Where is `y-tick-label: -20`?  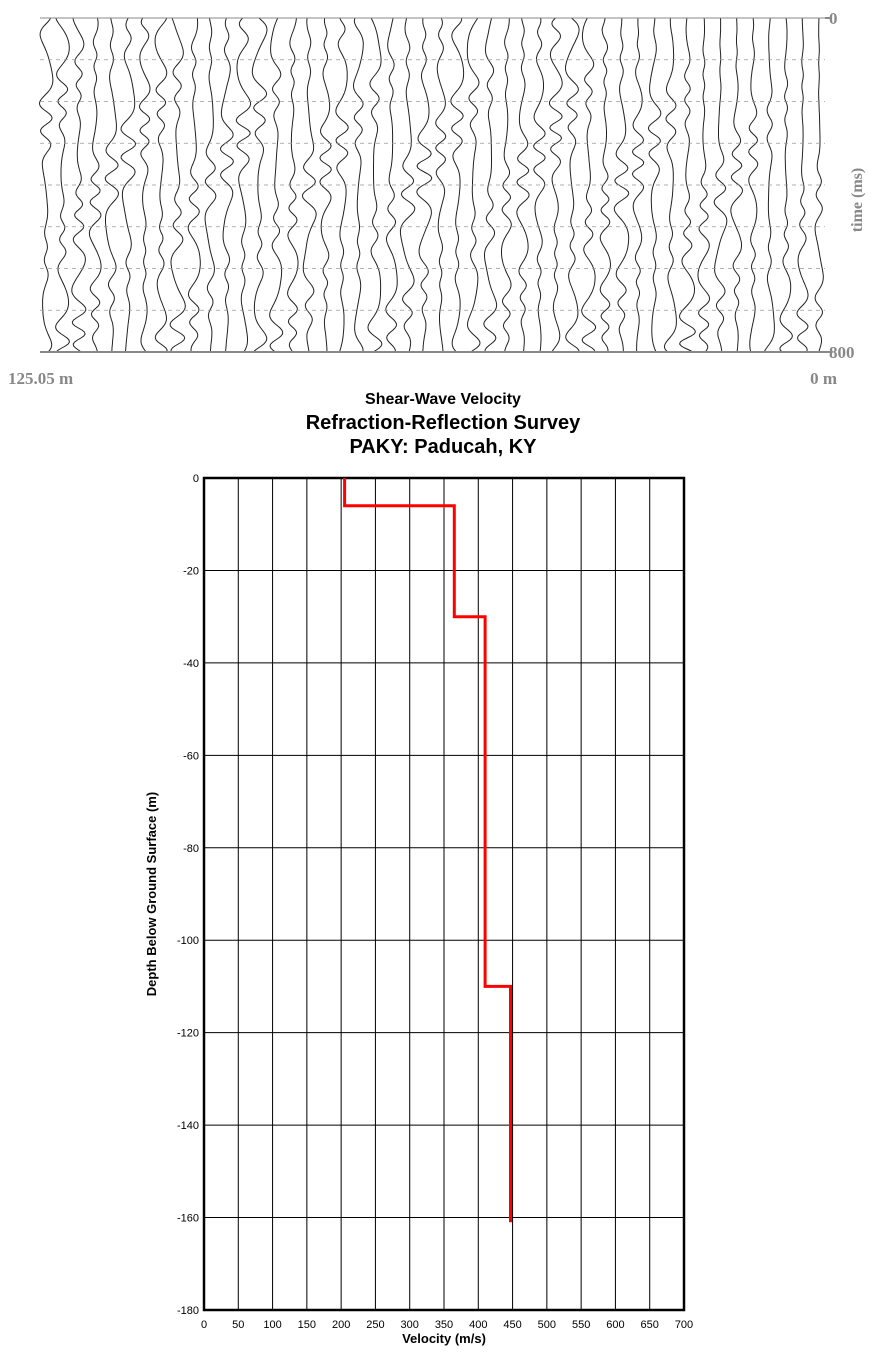
y-tick-label: -20 is located at coordinates (191, 571).